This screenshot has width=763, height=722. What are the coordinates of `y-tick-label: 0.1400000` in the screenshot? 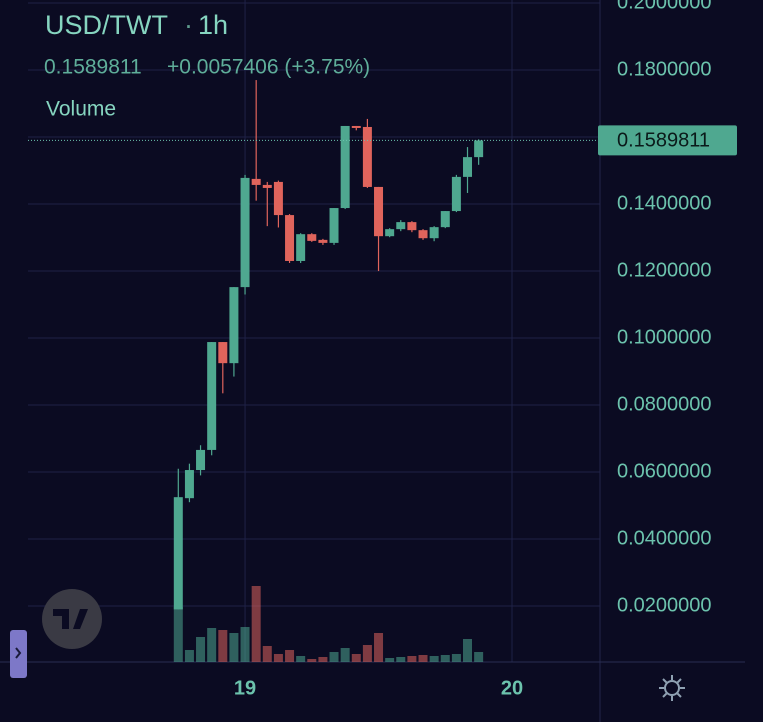 It's located at (664, 203).